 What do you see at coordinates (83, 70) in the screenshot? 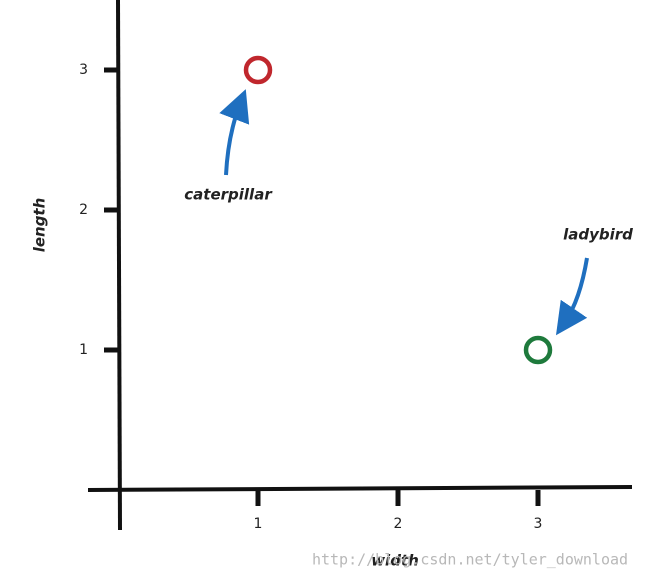
I see `y-tick-label: 3` at bounding box center [83, 70].